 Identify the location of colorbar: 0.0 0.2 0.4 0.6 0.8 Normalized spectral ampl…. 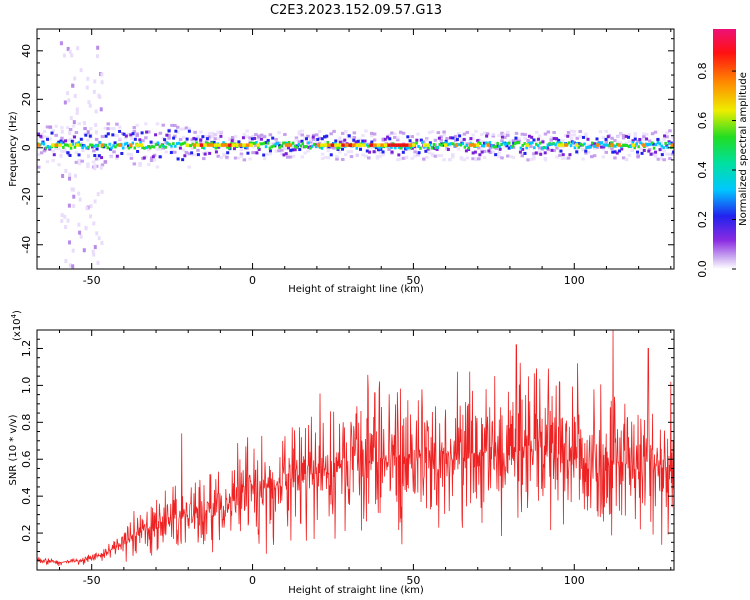
(722, 153).